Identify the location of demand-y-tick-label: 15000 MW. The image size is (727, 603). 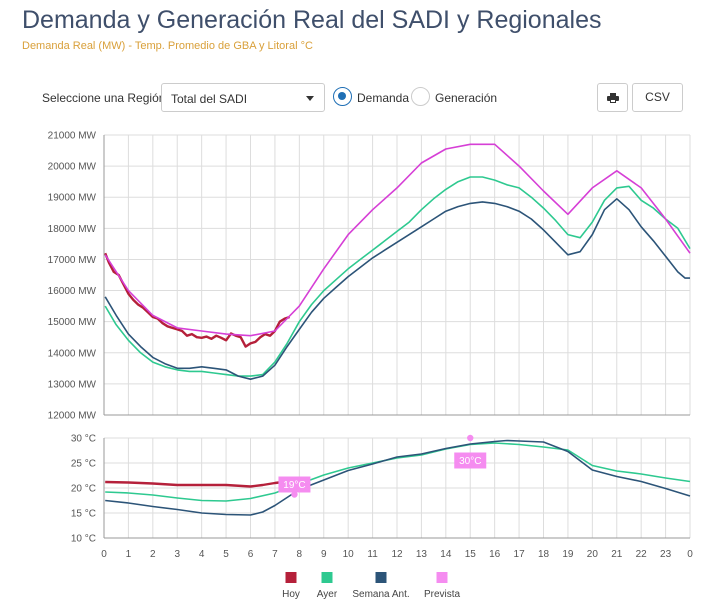
(72, 322).